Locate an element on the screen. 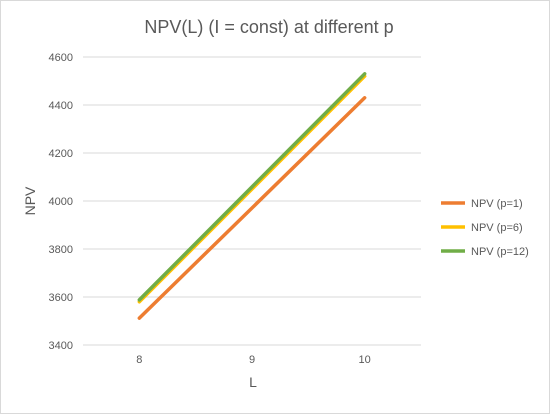 The image size is (550, 414). x-tick-labels: 8 9 10 is located at coordinates (253, 360).